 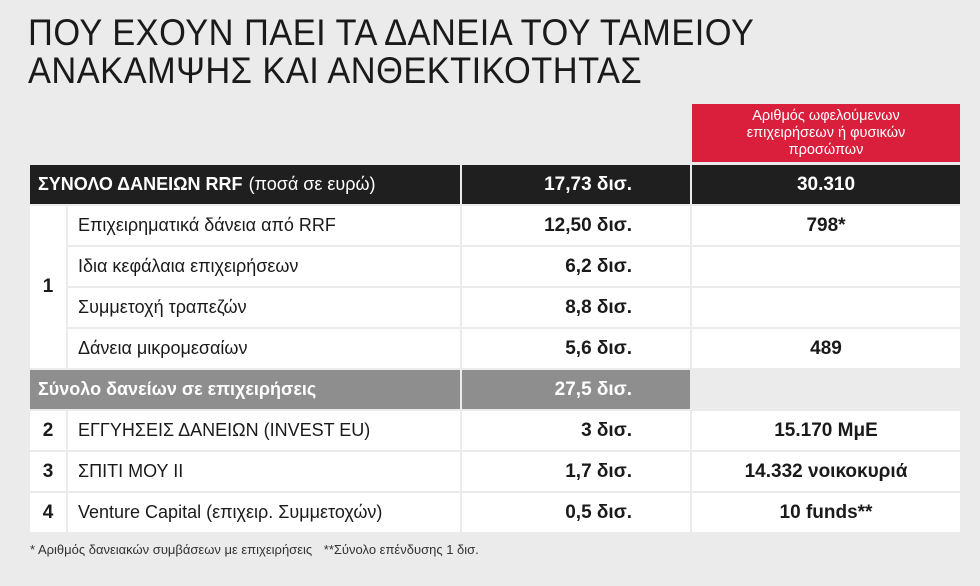 I want to click on table-row: ΣΠΙΤΙ ΜΟΥ ΙΙ 1,7 δισ. 14.332 νοικοκυριά, so click(x=495, y=471).